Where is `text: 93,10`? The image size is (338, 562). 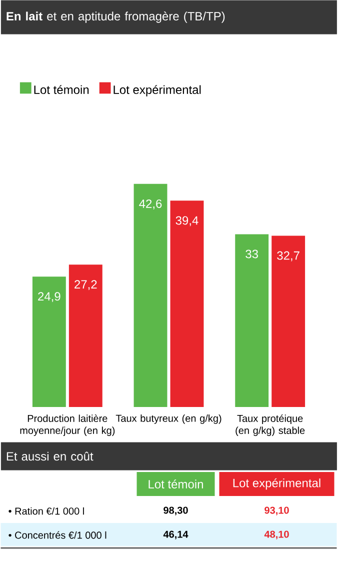
text: 93,10 is located at coordinates (277, 511).